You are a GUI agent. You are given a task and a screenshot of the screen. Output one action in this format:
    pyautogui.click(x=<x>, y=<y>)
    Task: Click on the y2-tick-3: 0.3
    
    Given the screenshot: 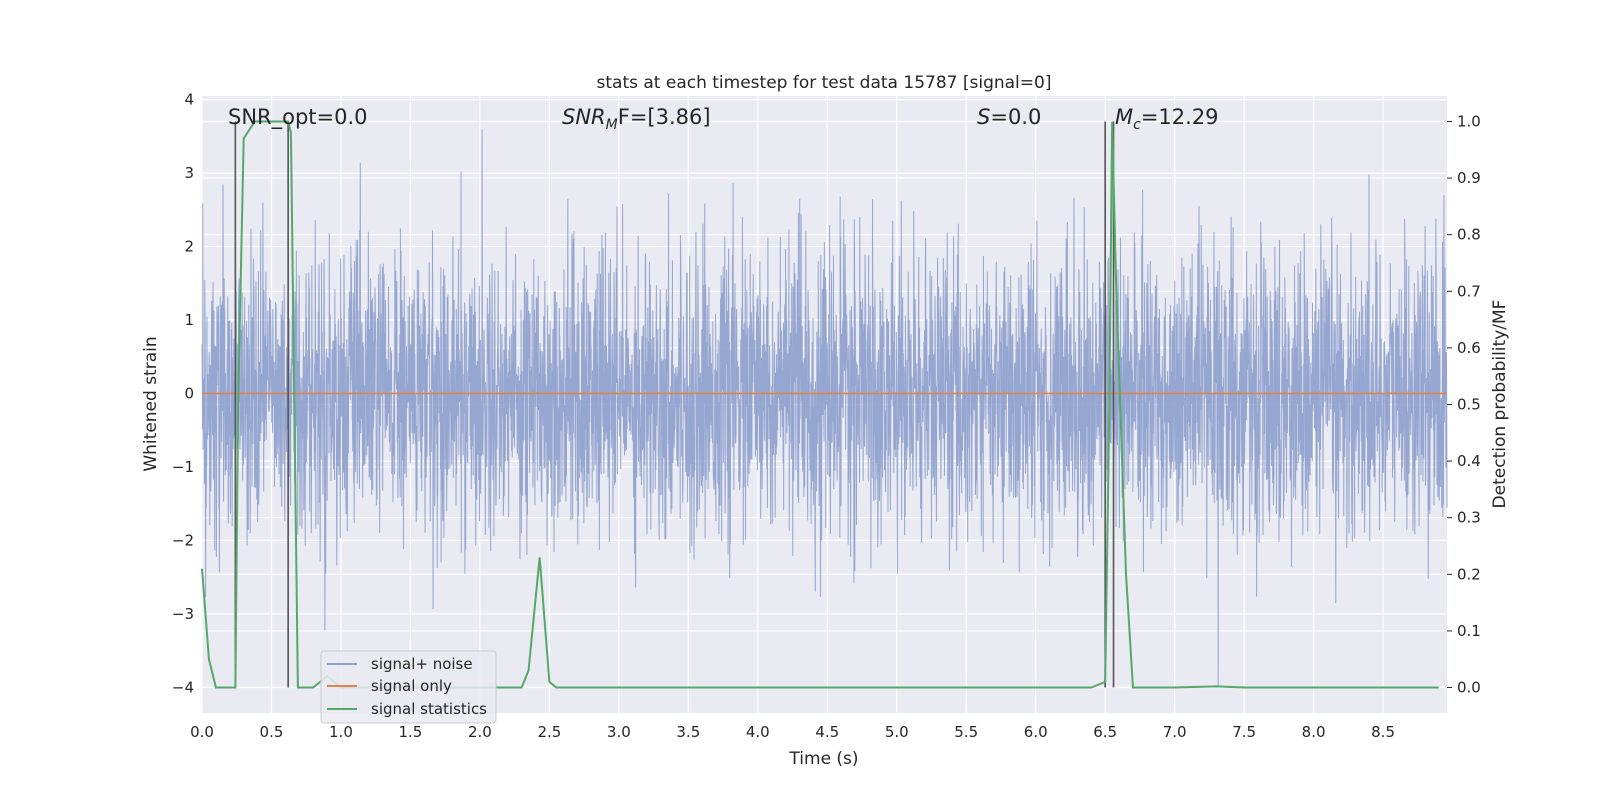 What is the action you would take?
    pyautogui.click(x=1469, y=518)
    